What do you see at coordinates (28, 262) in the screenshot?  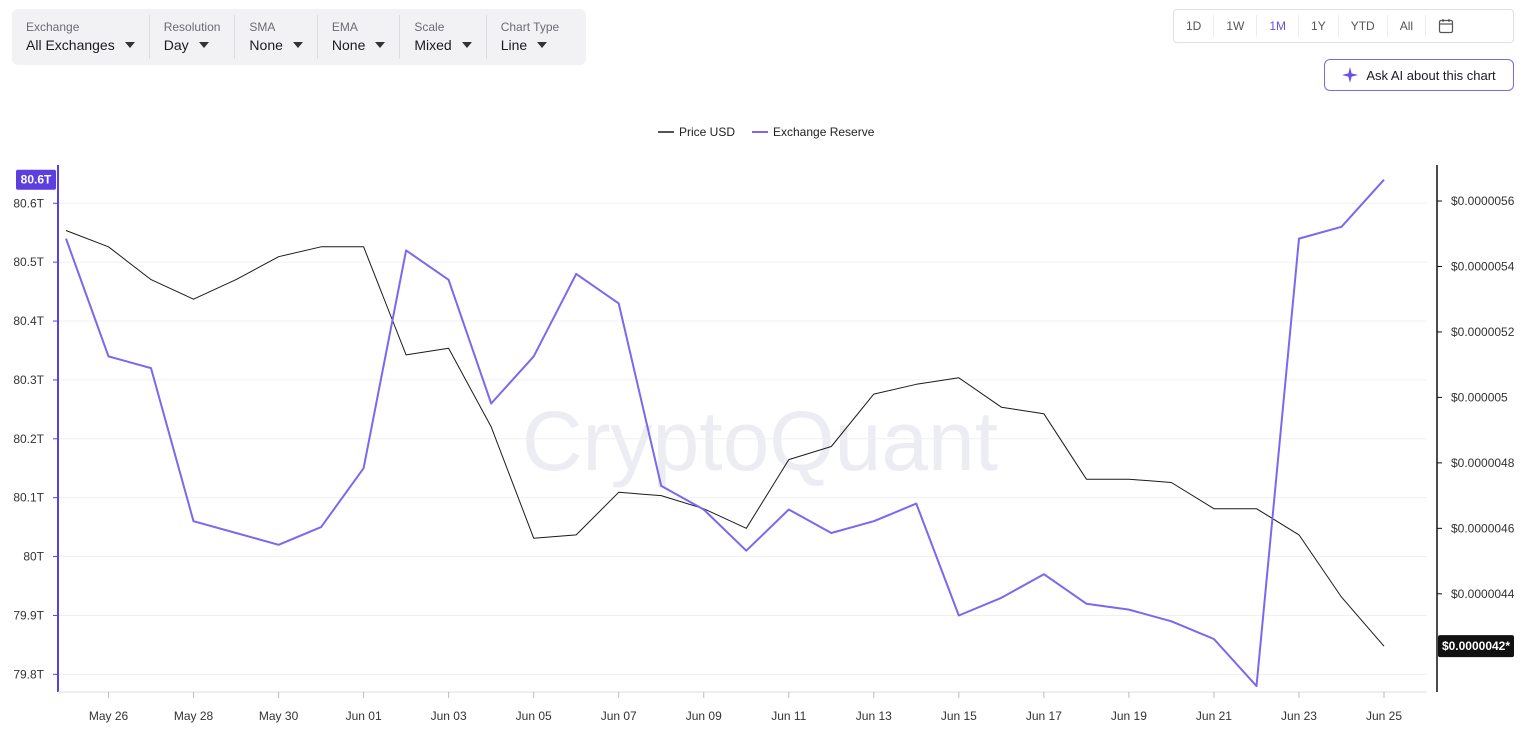 I see `left-axis-tick-label: 80.5T` at bounding box center [28, 262].